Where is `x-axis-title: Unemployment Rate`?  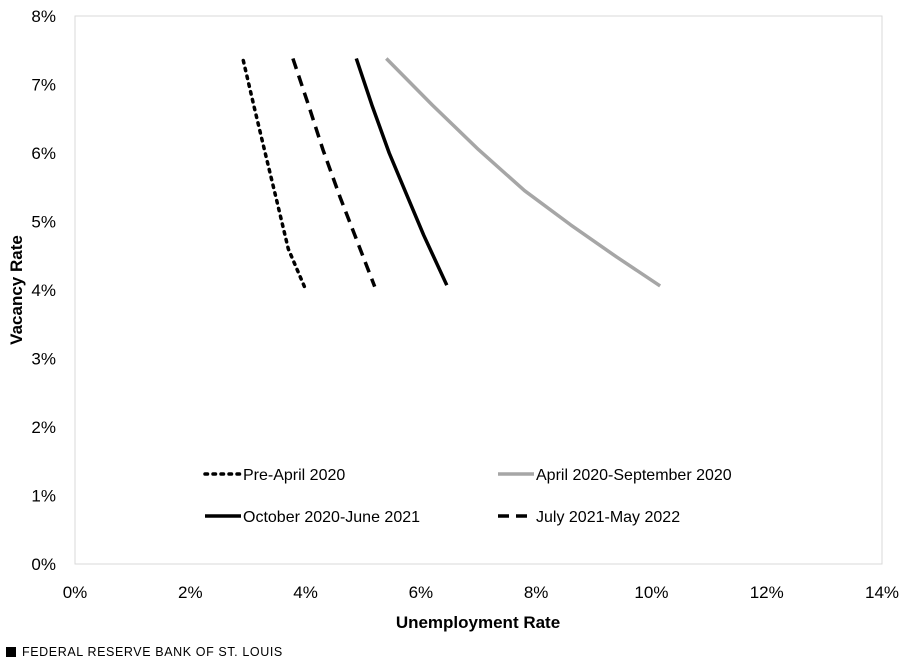 x-axis-title: Unemployment Rate is located at coordinates (478, 622).